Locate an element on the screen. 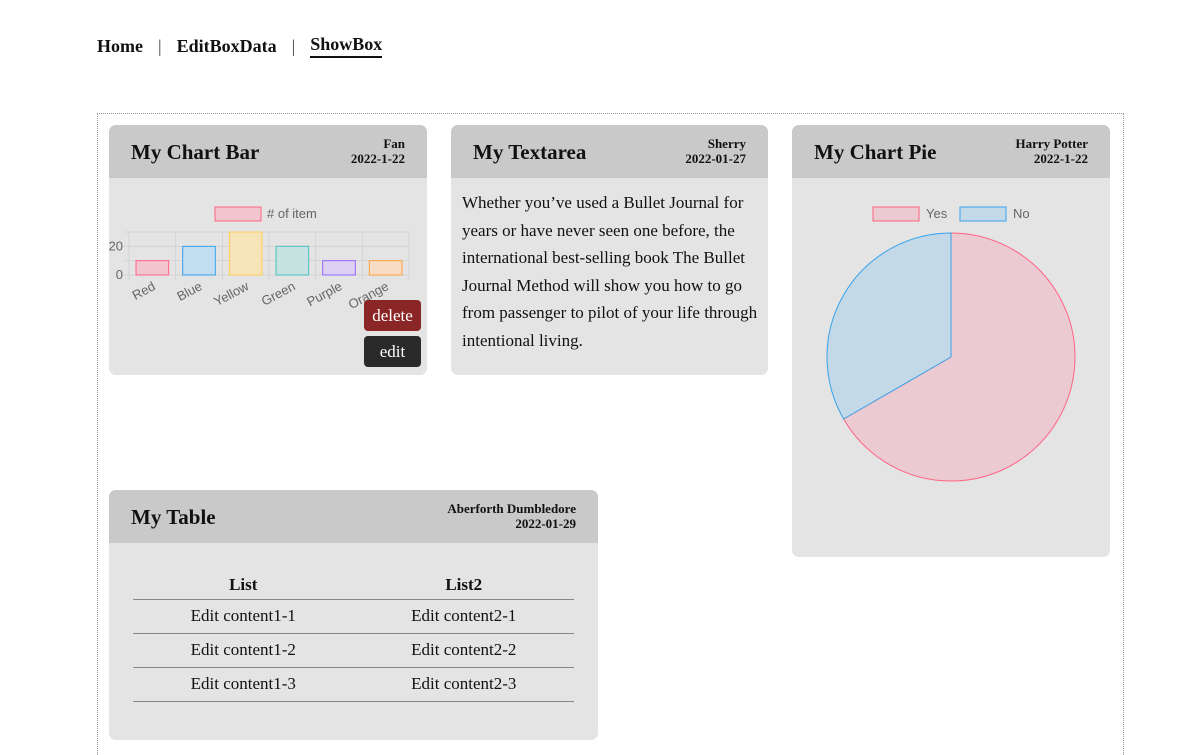  nav-home-link: Home is located at coordinates (120, 45).